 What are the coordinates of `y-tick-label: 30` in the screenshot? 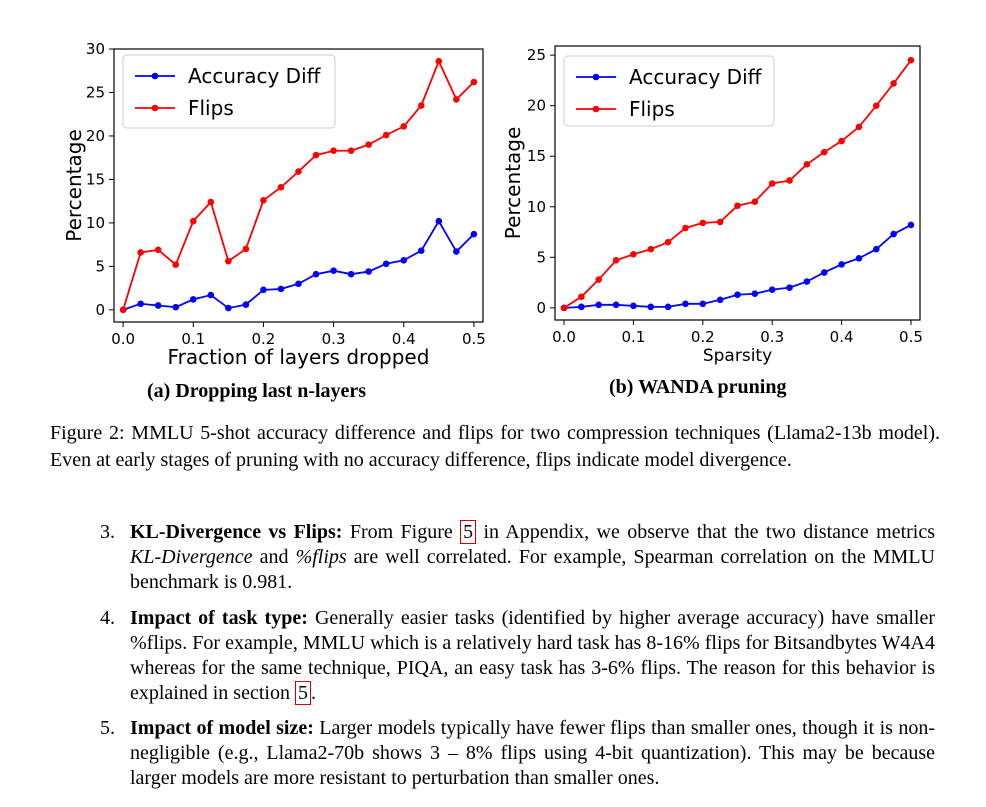 It's located at (95, 49).